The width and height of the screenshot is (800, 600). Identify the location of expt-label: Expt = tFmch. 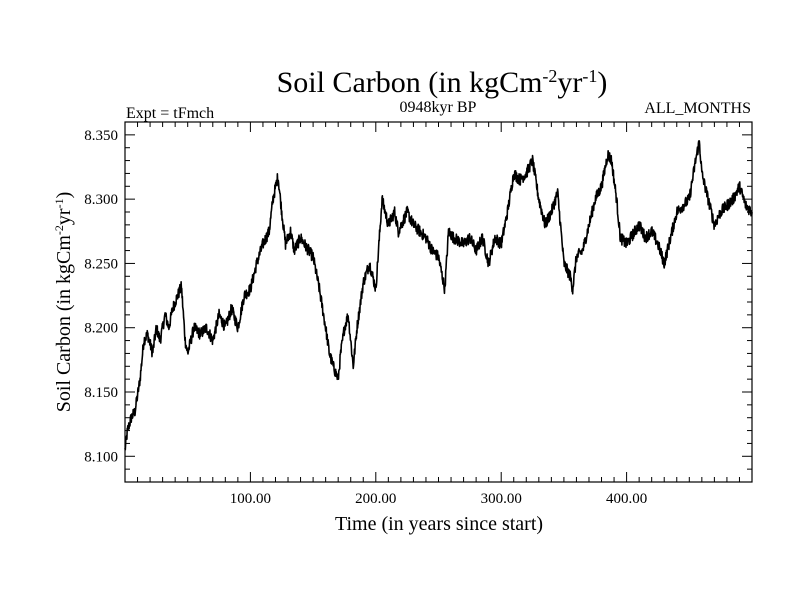
(170, 113).